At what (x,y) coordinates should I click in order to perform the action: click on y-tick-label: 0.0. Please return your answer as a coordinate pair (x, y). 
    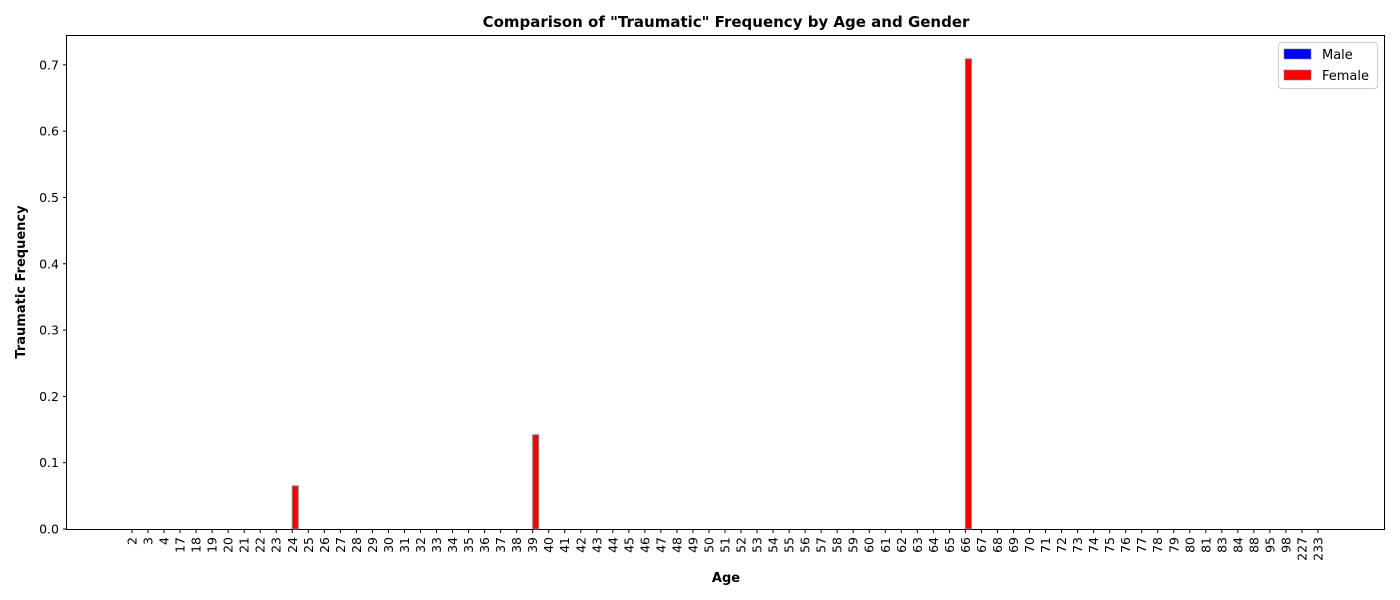
    Looking at the image, I should click on (49, 529).